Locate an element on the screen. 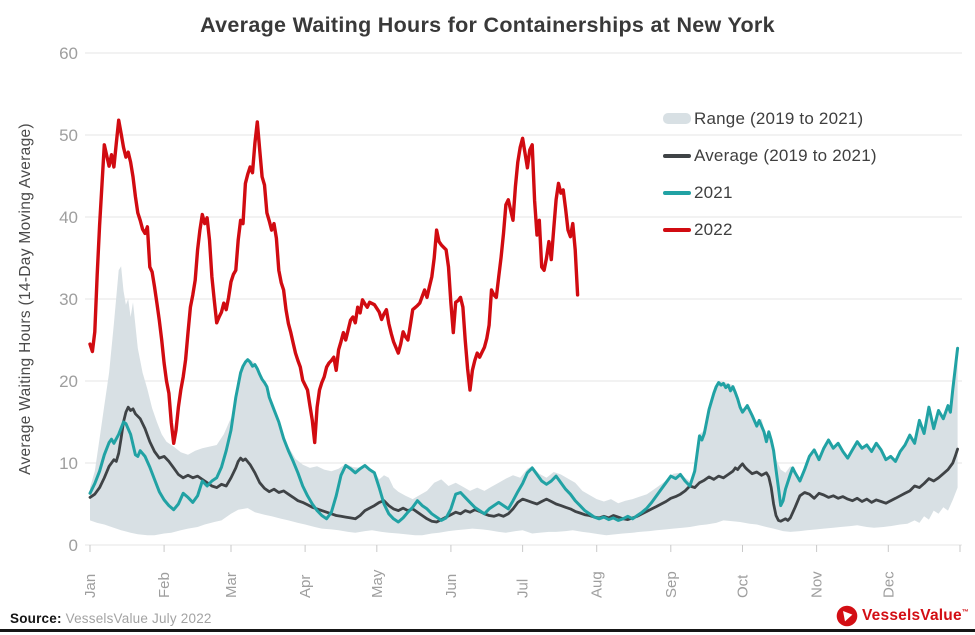 The height and width of the screenshot is (635, 975). y-tick-label: 0 is located at coordinates (73, 545).